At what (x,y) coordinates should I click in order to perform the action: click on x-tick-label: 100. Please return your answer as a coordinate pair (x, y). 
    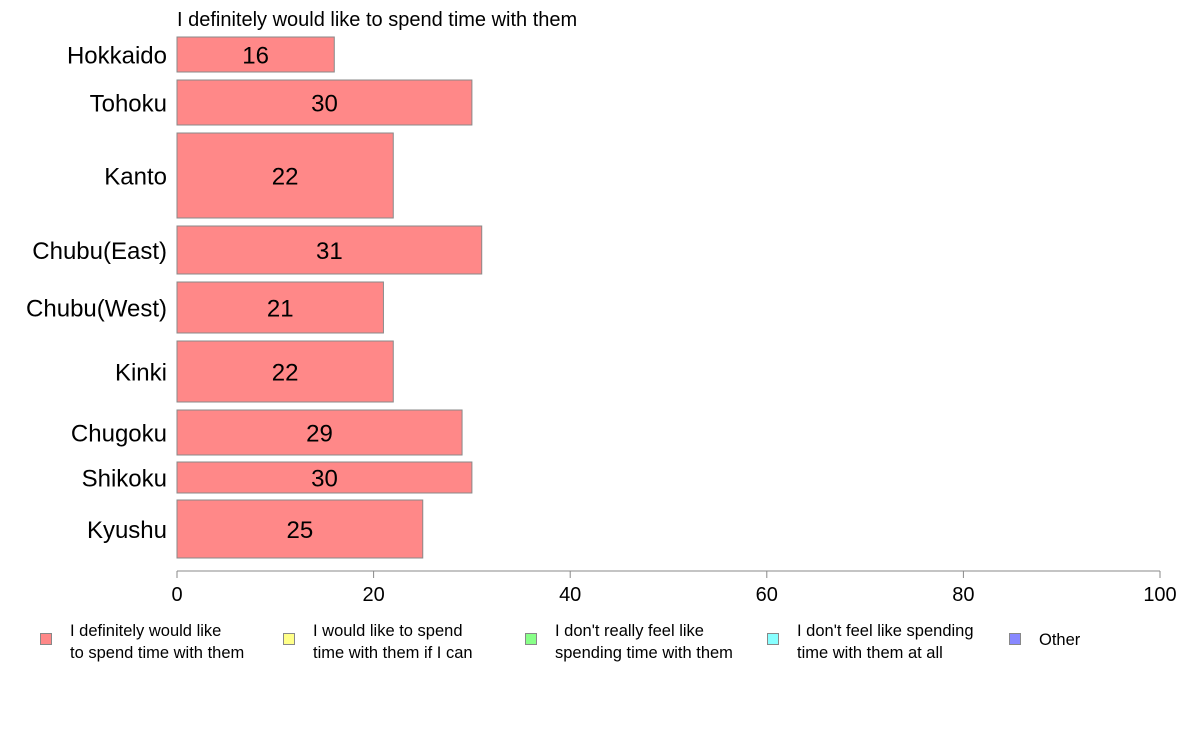
    Looking at the image, I should click on (1159, 595).